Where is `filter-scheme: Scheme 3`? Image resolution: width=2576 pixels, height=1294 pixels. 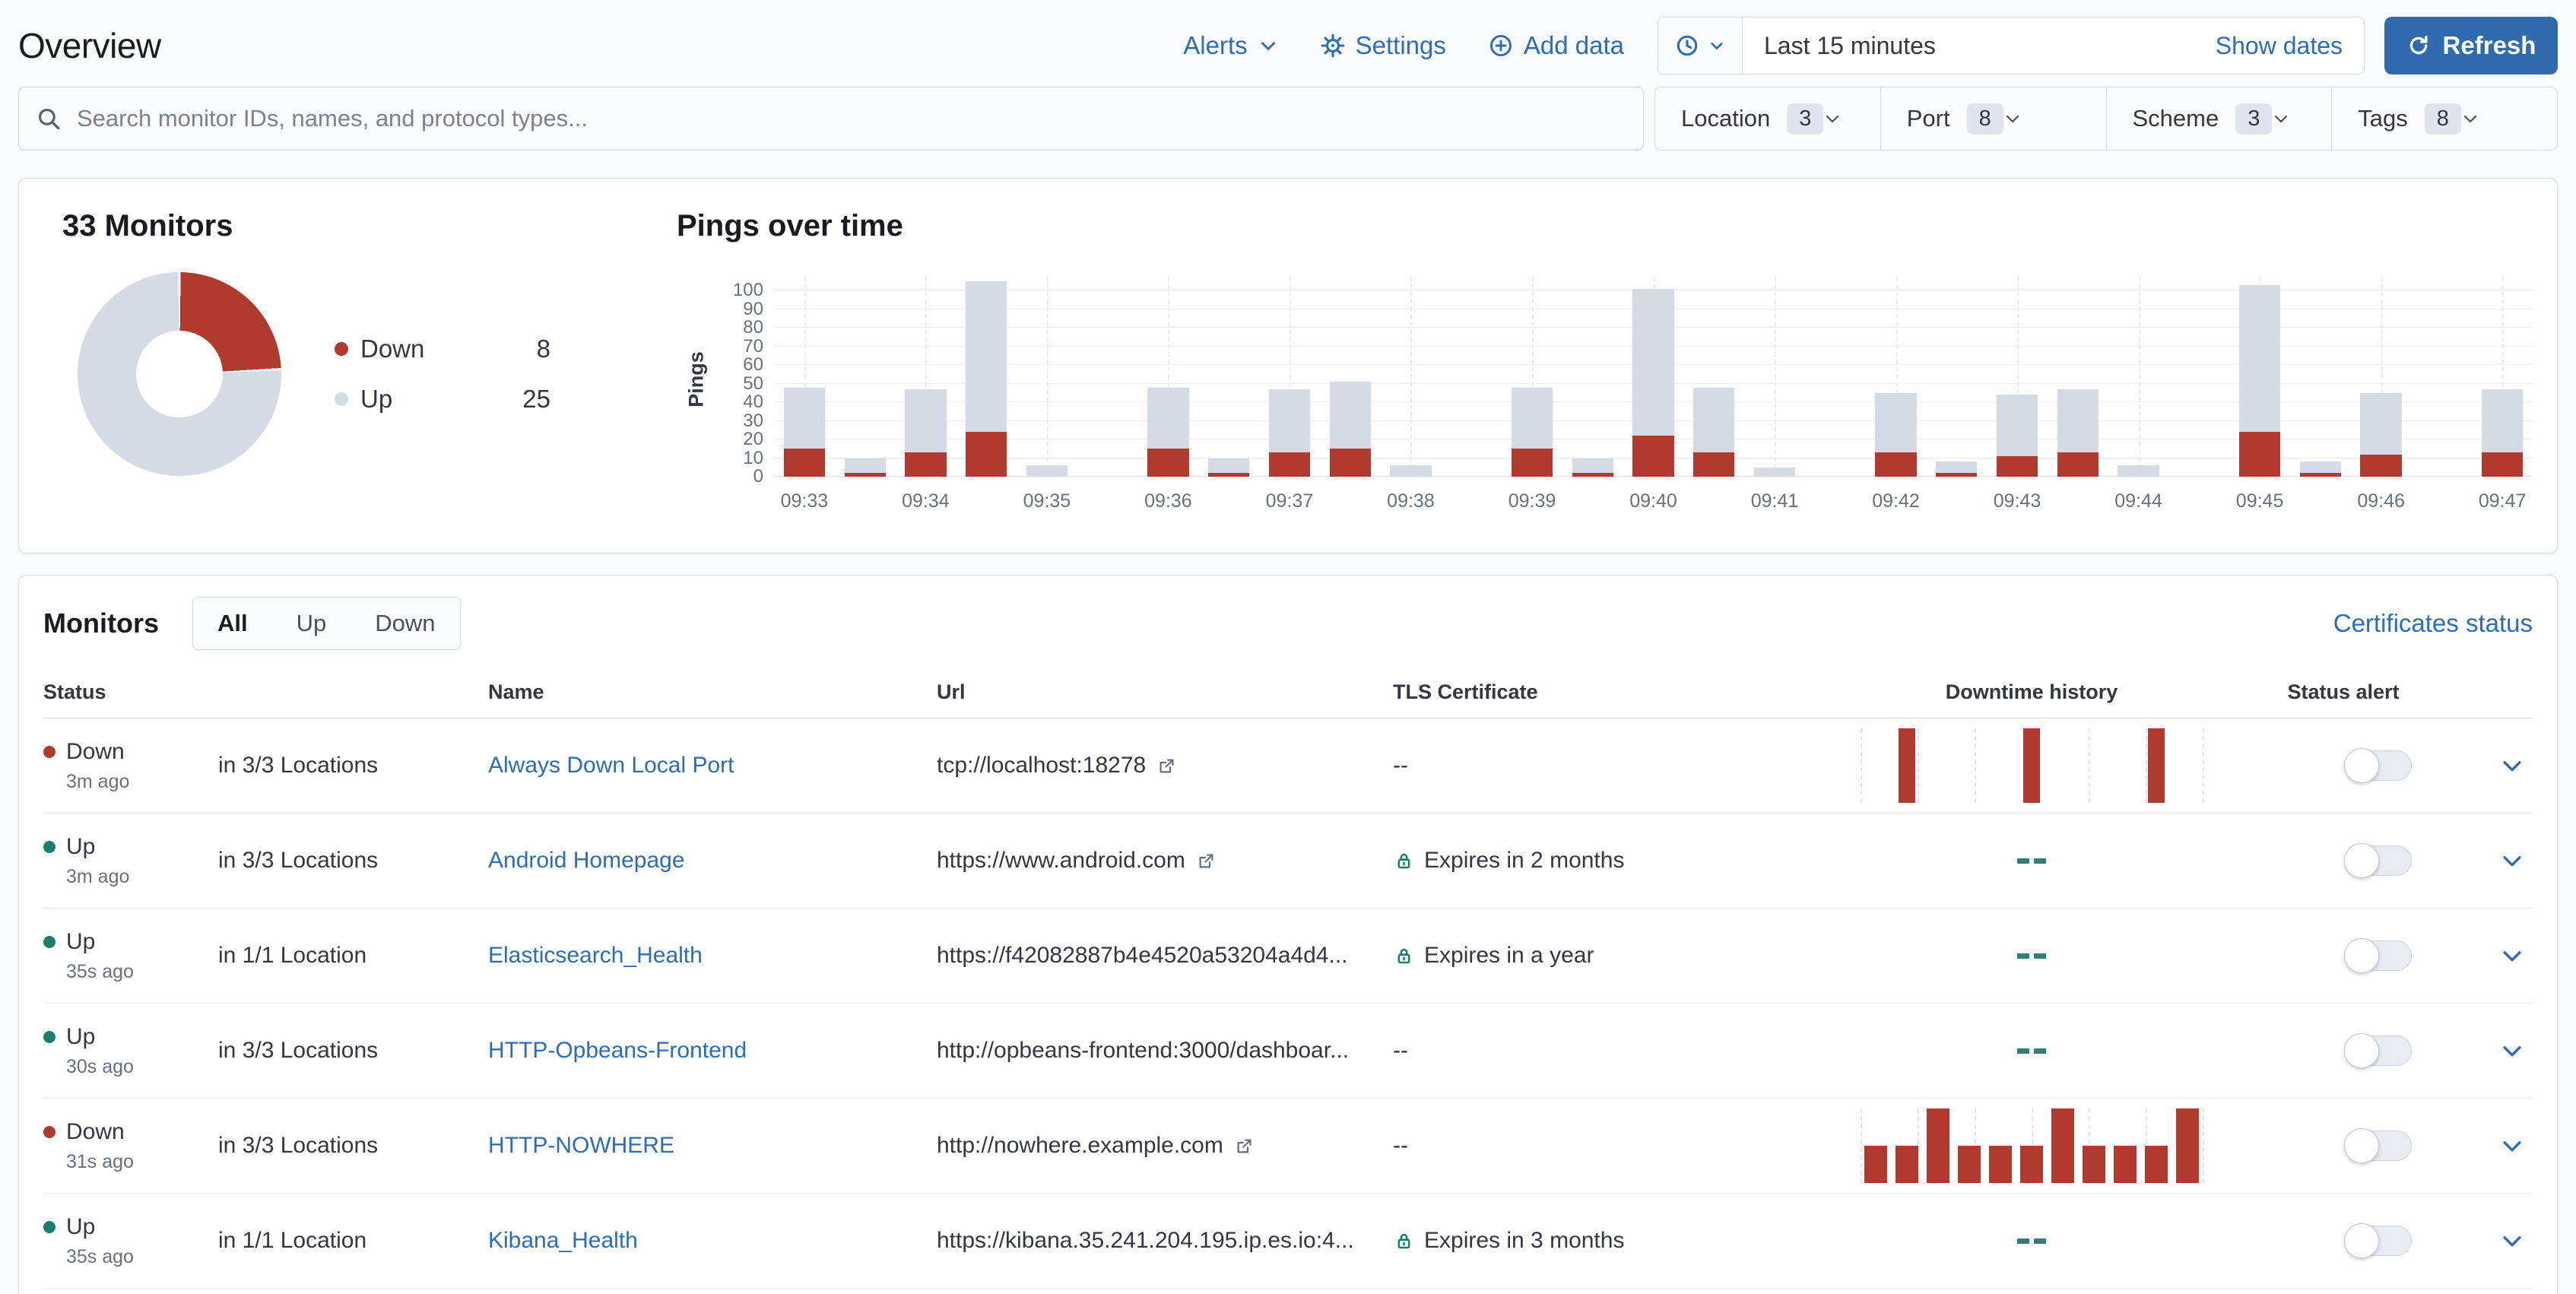
filter-scheme: Scheme 3 is located at coordinates (2219, 118).